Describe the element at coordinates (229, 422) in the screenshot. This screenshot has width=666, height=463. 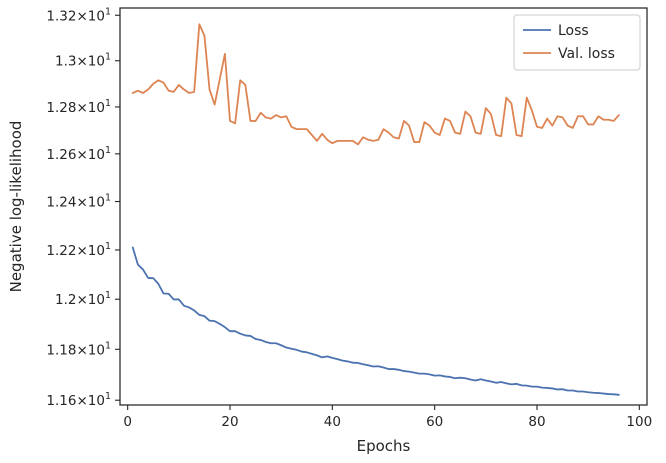
I see `x-tick-label: 20` at that location.